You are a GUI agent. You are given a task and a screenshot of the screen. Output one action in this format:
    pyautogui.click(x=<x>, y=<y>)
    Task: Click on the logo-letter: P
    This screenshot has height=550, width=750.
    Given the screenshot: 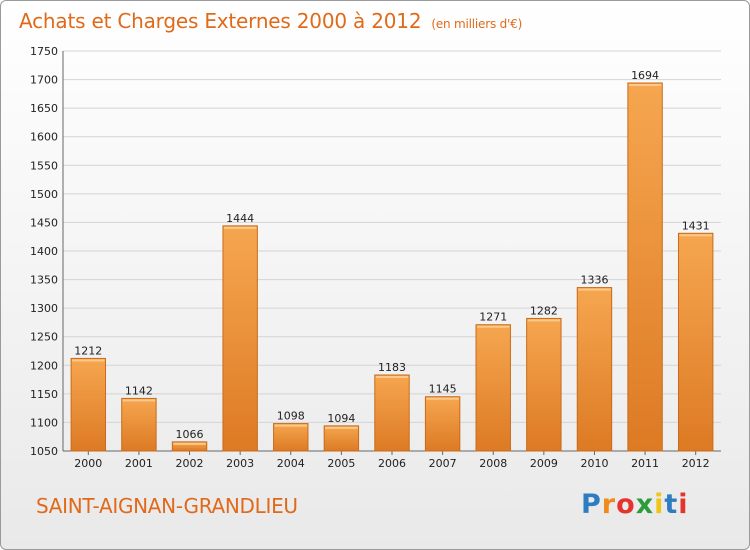 What is the action you would take?
    pyautogui.click(x=591, y=504)
    